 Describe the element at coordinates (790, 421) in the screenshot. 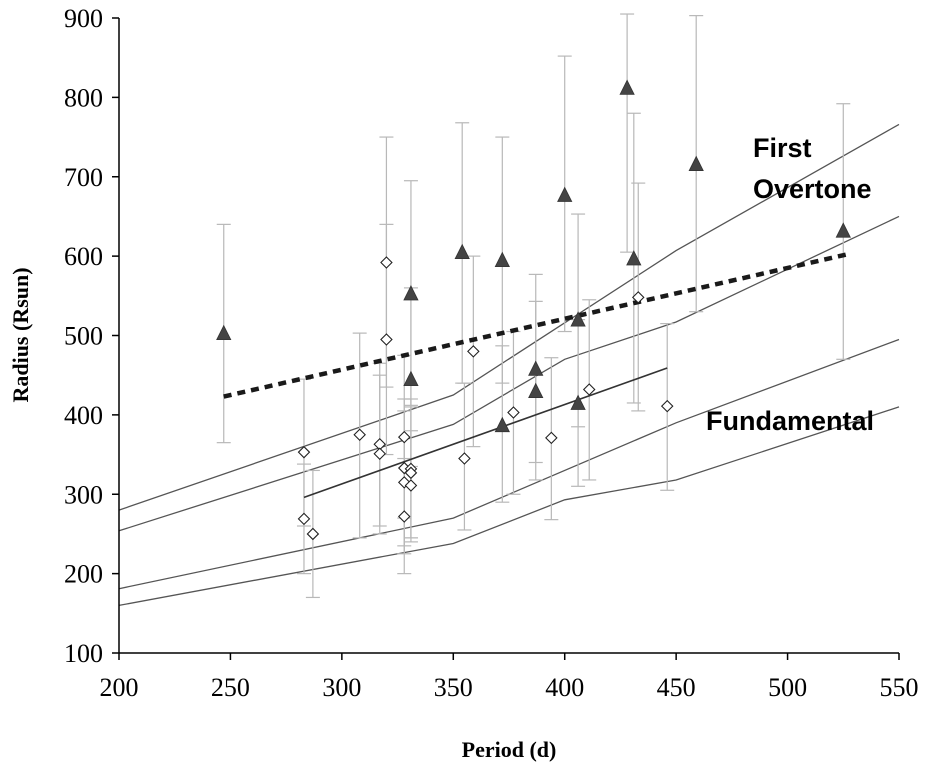

I see `annotation-fundamental: Fundamental` at that location.